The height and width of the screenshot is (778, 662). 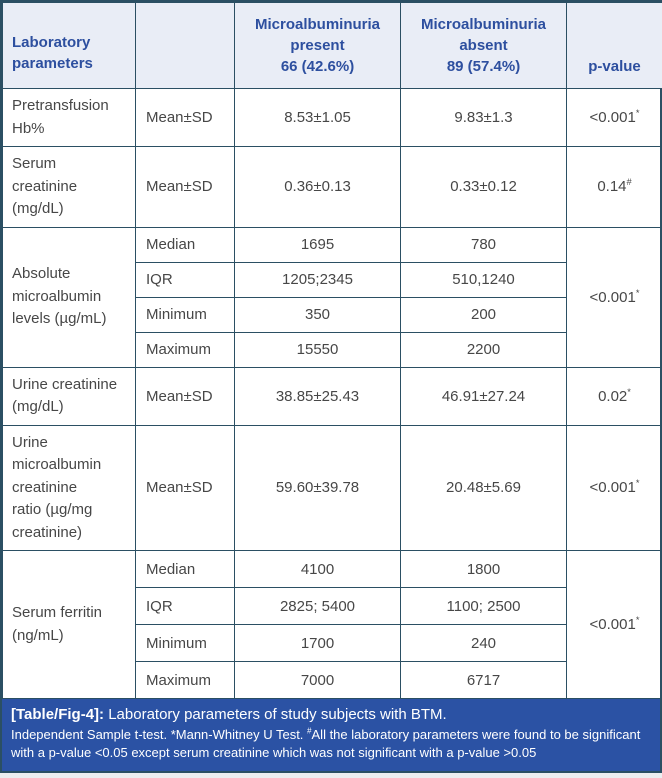 I want to click on row-absolute-microalbumin-iqr: IQR 1205;2345 510,1240, so click(x=332, y=279).